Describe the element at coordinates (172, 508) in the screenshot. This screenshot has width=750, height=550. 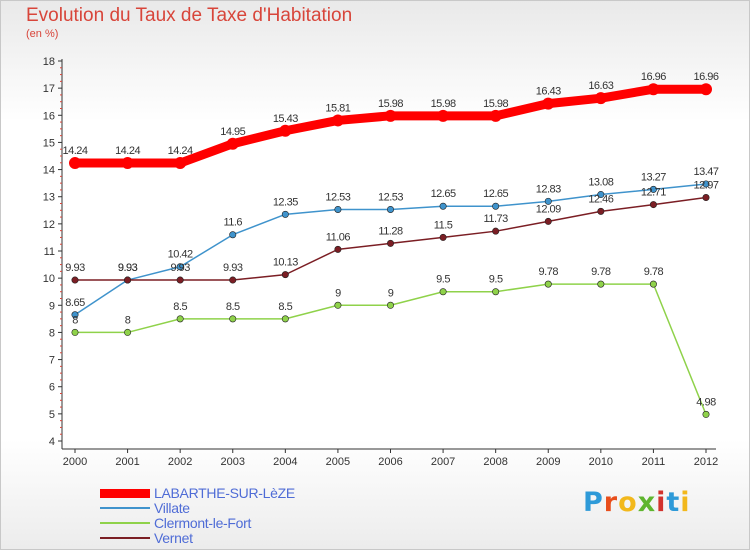
I see `legend-label: Villate` at that location.